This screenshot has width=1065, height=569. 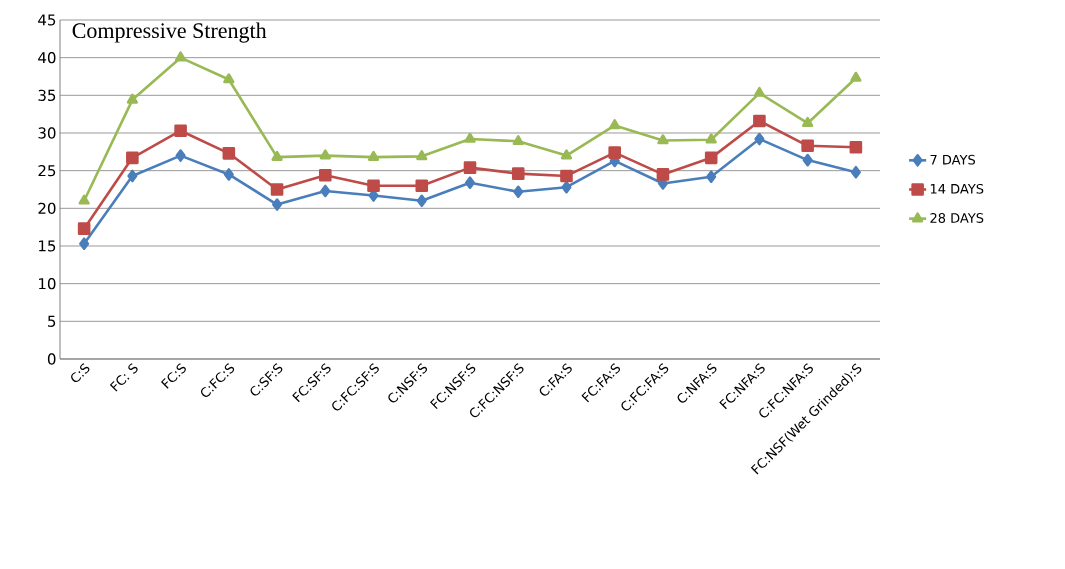 What do you see at coordinates (51, 359) in the screenshot?
I see `y-tick-label: 0` at bounding box center [51, 359].